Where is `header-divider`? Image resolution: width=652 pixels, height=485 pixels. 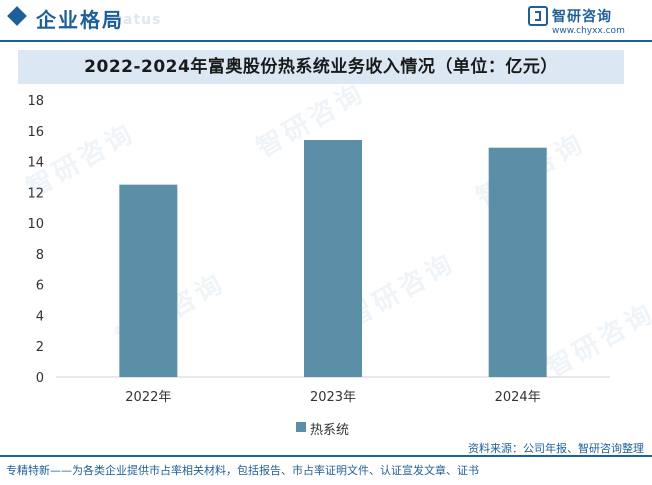 header-divider is located at coordinates (326, 41).